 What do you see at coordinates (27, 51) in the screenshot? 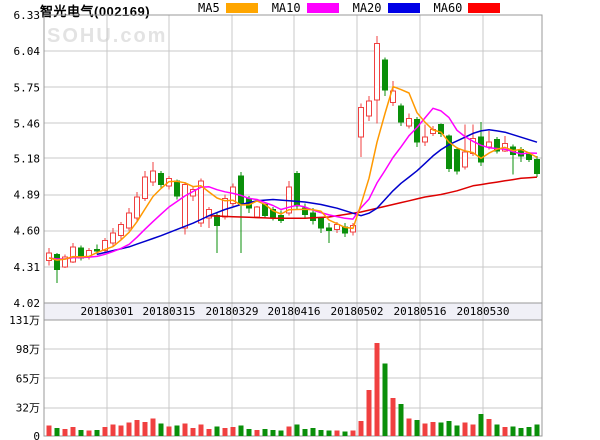
I see `price-tick-label: 6.04` at bounding box center [27, 51].